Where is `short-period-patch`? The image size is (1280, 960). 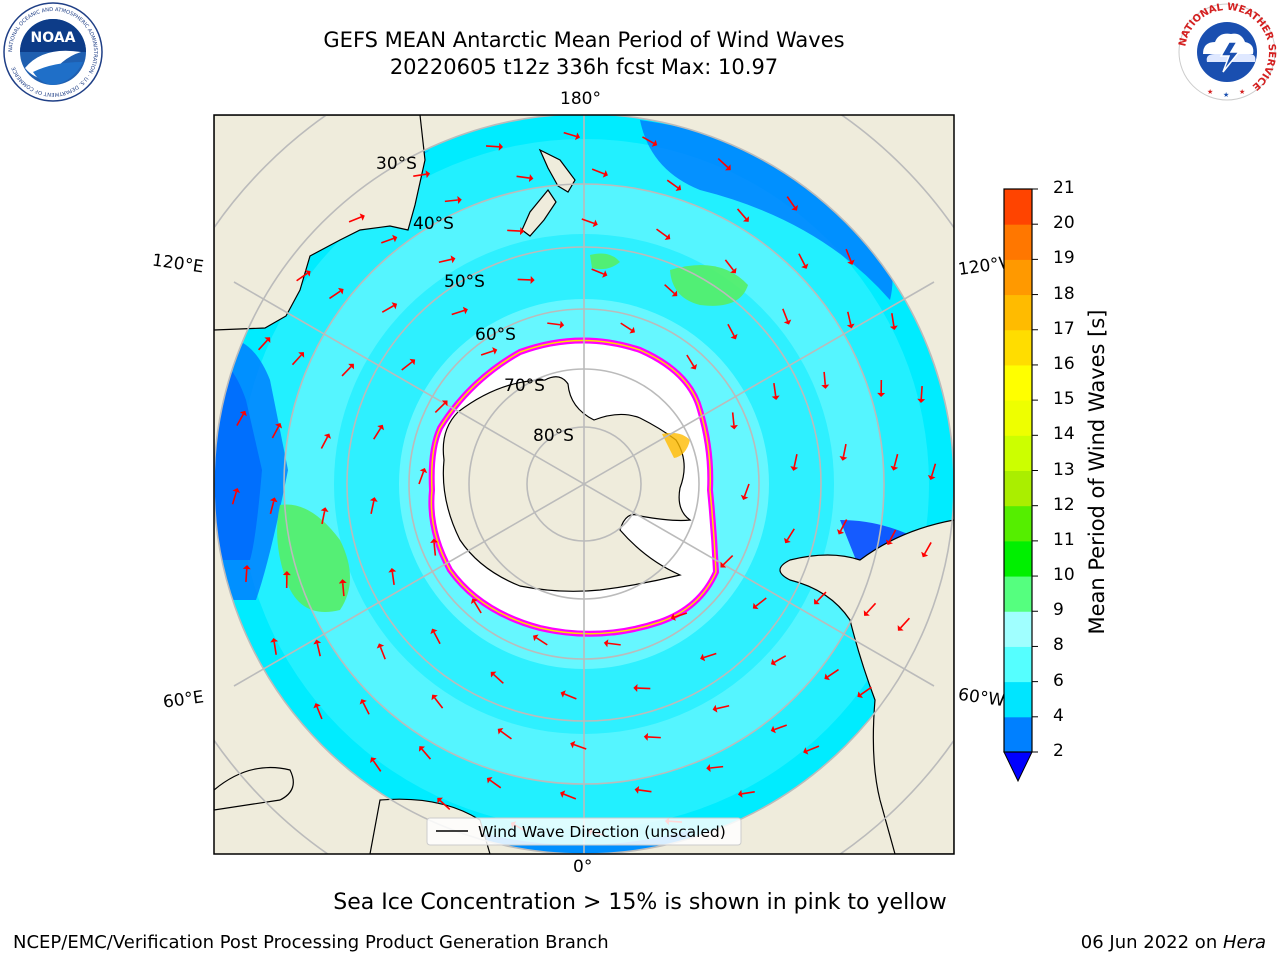 short-period-patch is located at coordinates (766, 210).